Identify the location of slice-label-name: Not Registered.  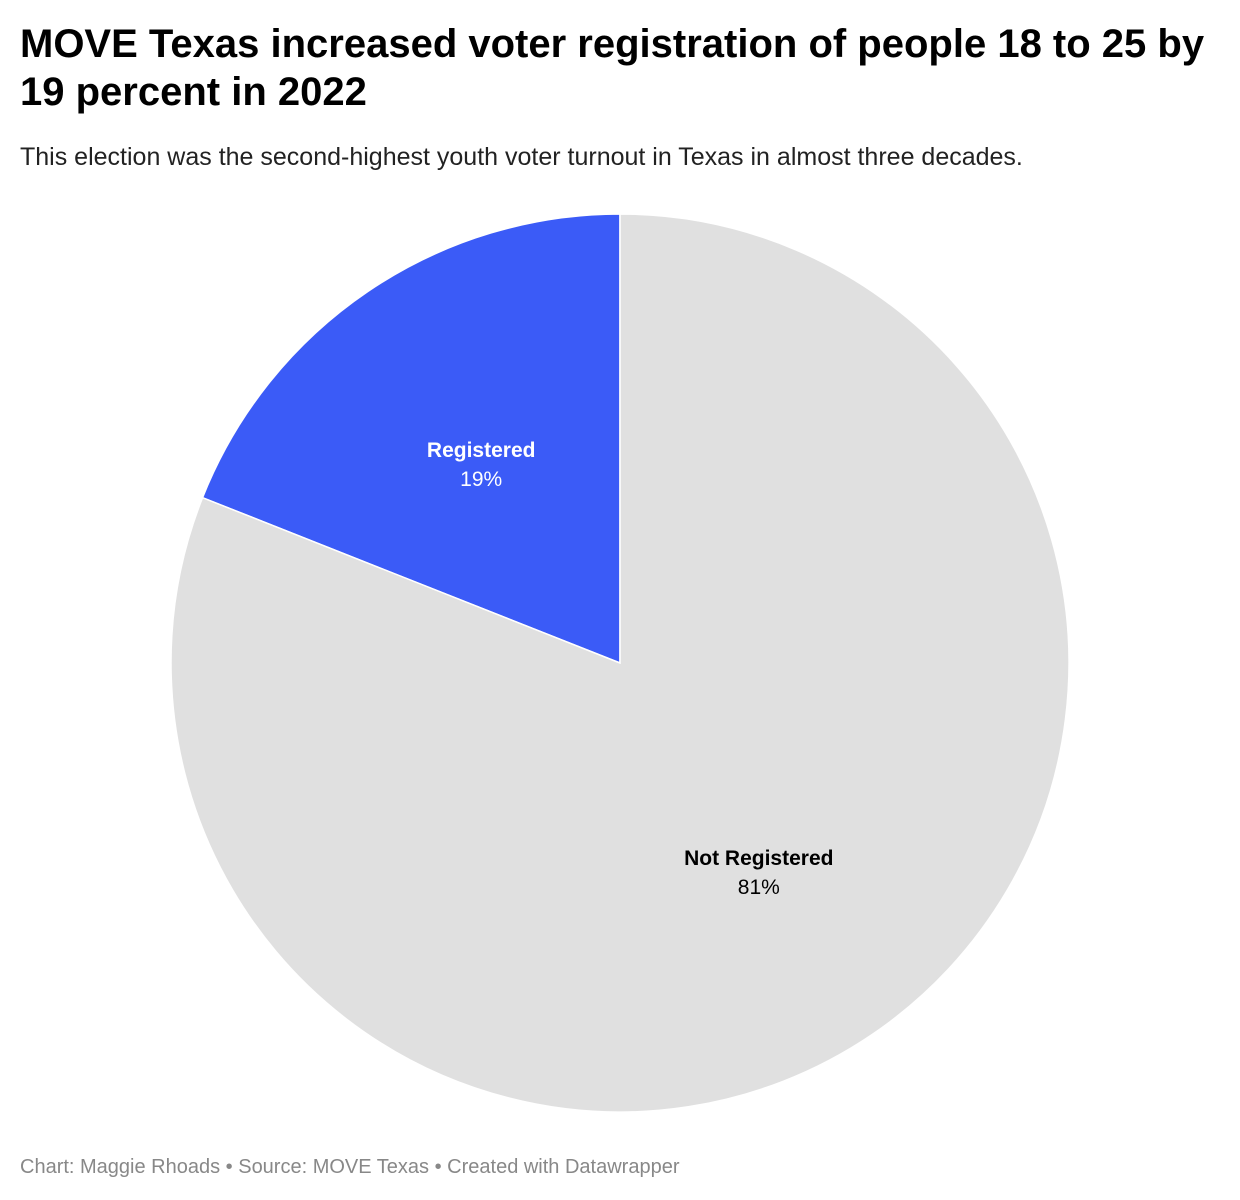
(758, 858).